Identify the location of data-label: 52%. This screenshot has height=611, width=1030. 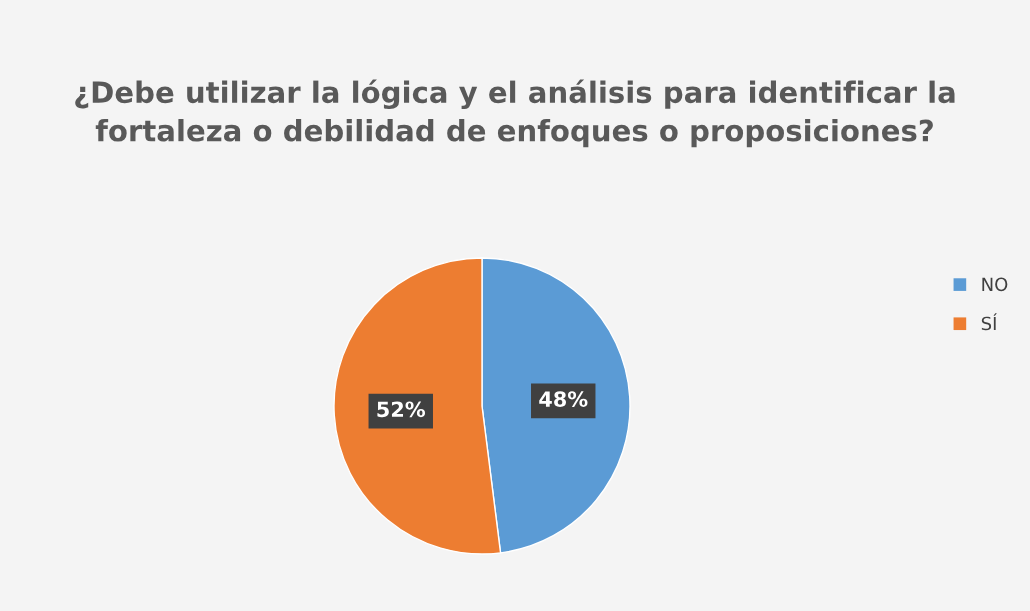
(401, 409).